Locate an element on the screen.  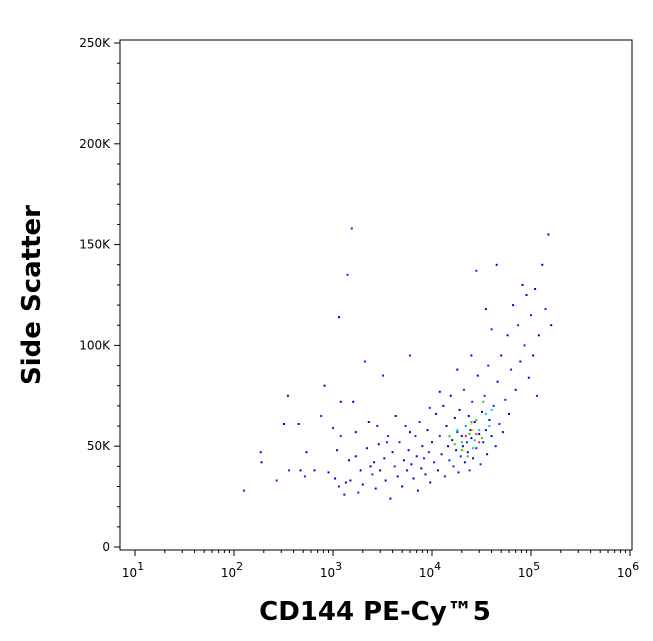
y-axis-title: Side Scatter is located at coordinates (32, 295).